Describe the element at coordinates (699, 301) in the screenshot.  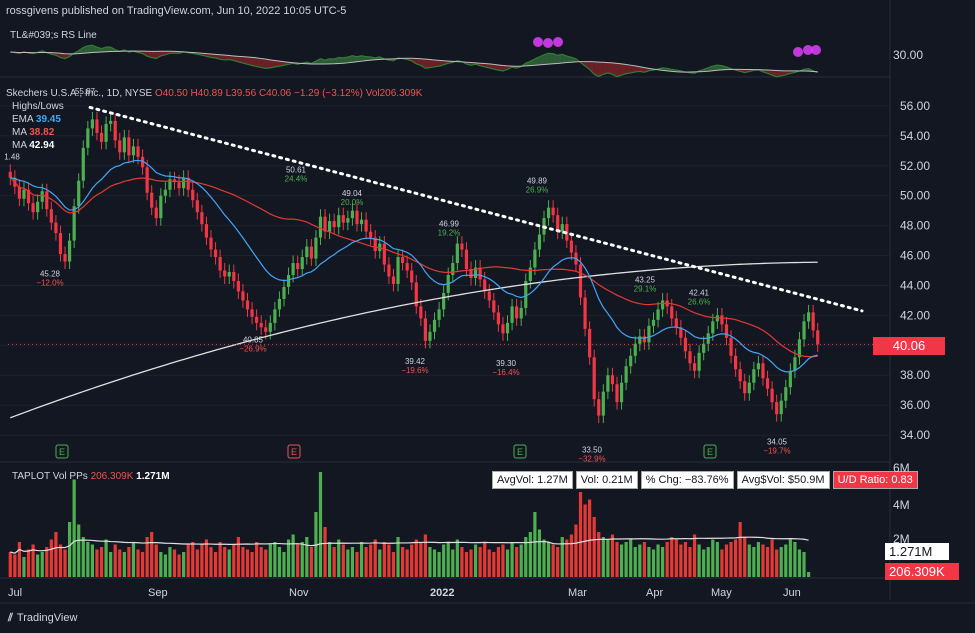
I see `swing-pct: 26.6%` at that location.